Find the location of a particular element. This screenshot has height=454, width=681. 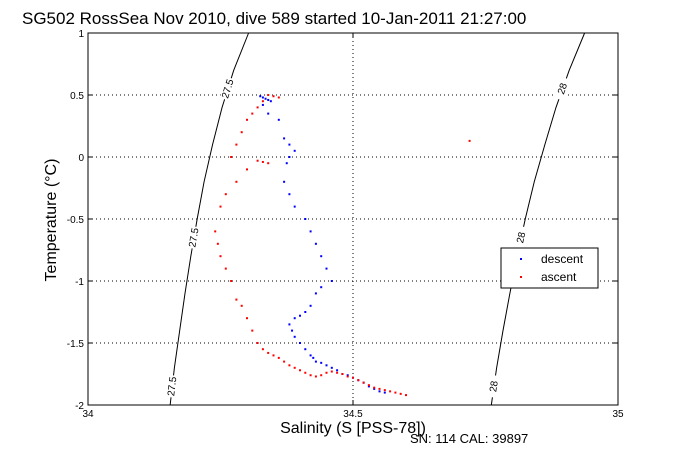

y-tick-label: 0.5 is located at coordinates (77, 96).